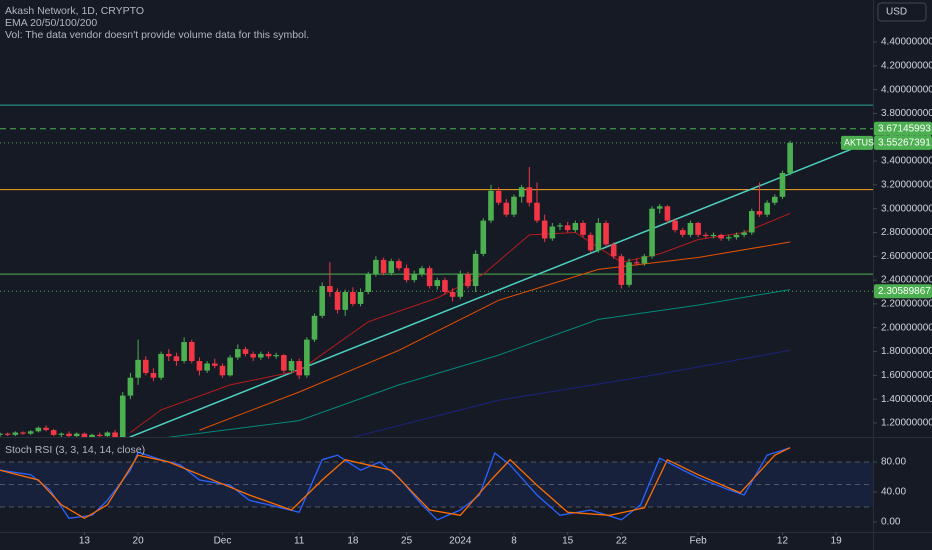  What do you see at coordinates (906, 89) in the screenshot?
I see `y-tick-label: 4.00000000` at bounding box center [906, 89].